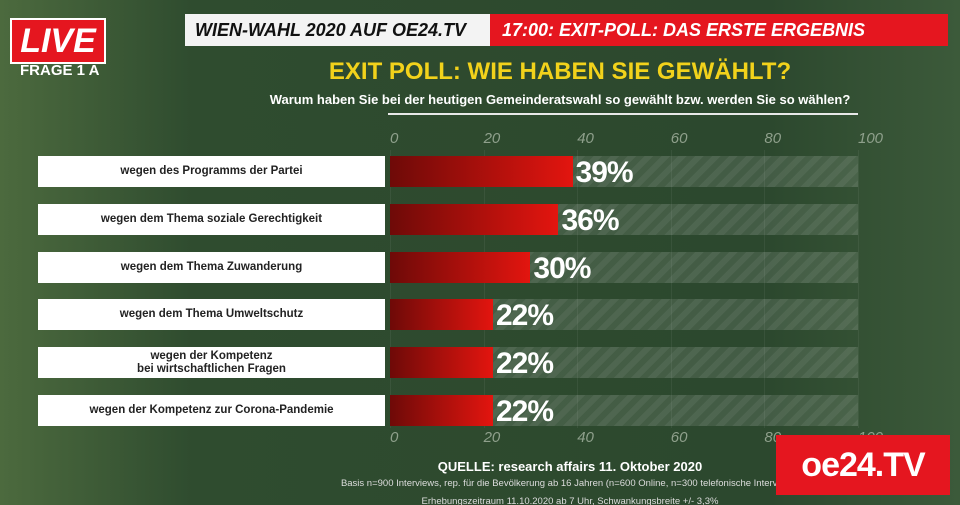  Describe the element at coordinates (211, 171) in the screenshot. I see `category-label: wegen des Programms der Partei` at that location.